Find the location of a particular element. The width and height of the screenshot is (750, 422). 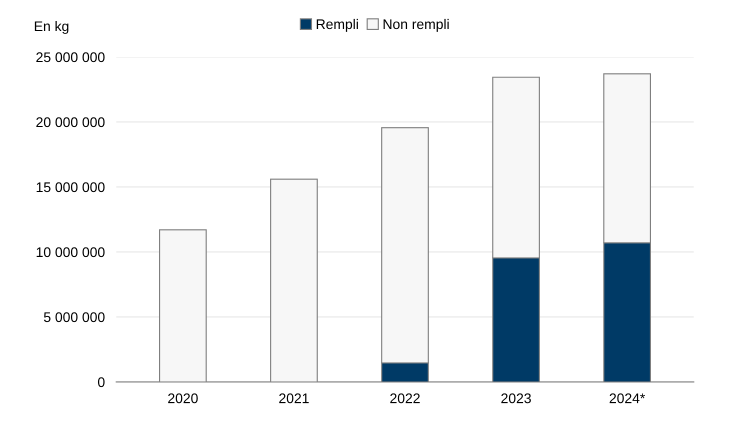

x-tick-label: 2020 is located at coordinates (183, 398).